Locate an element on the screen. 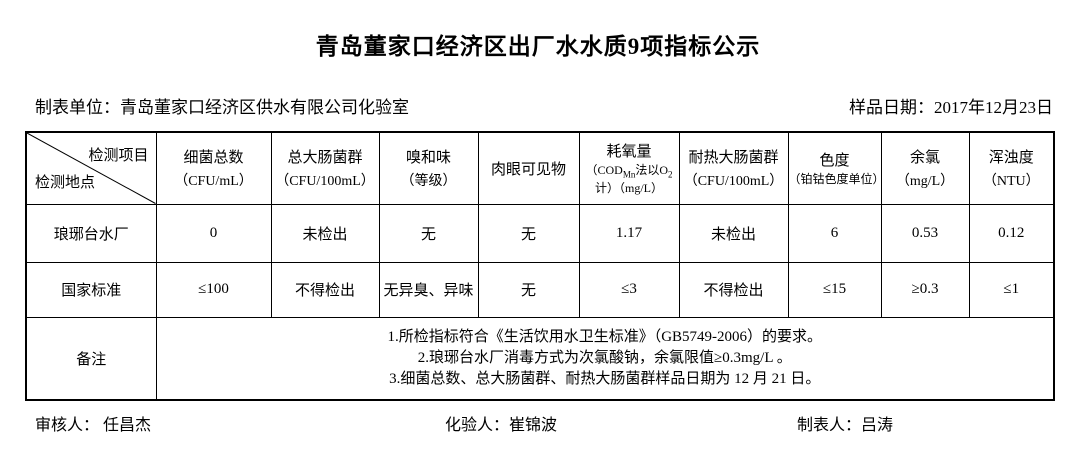 The height and width of the screenshot is (469, 1076). corner-label-test-item: 检测项目 is located at coordinates (118, 156).